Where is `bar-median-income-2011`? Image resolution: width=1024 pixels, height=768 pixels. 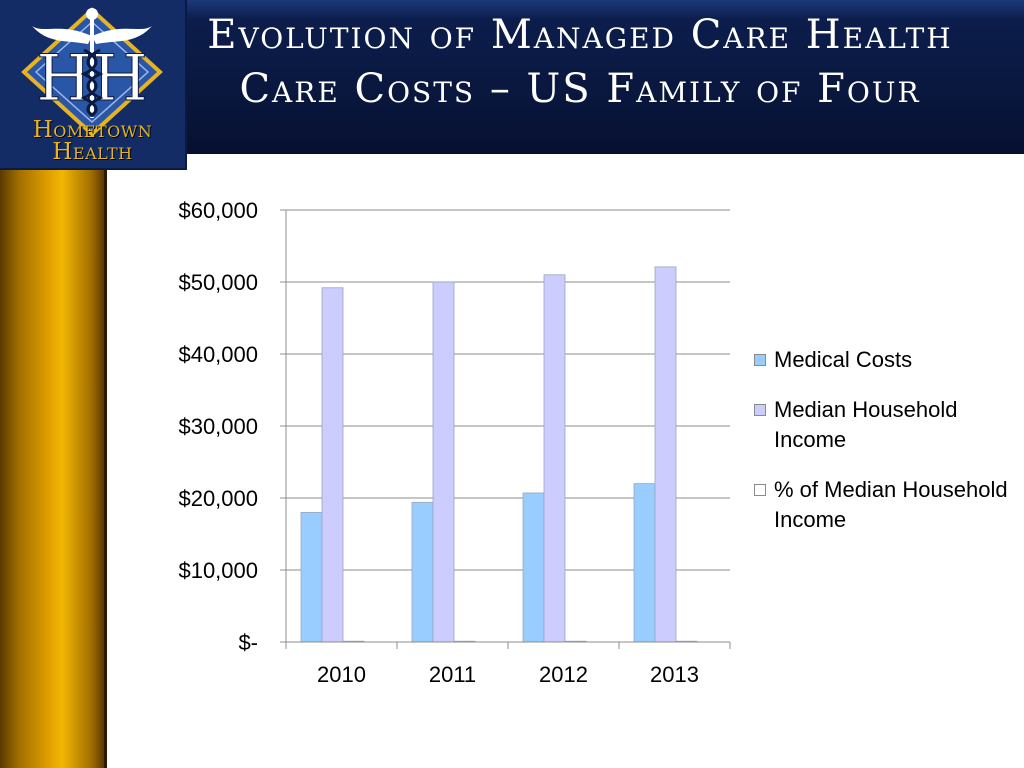 bar-median-income-2011 is located at coordinates (443, 462).